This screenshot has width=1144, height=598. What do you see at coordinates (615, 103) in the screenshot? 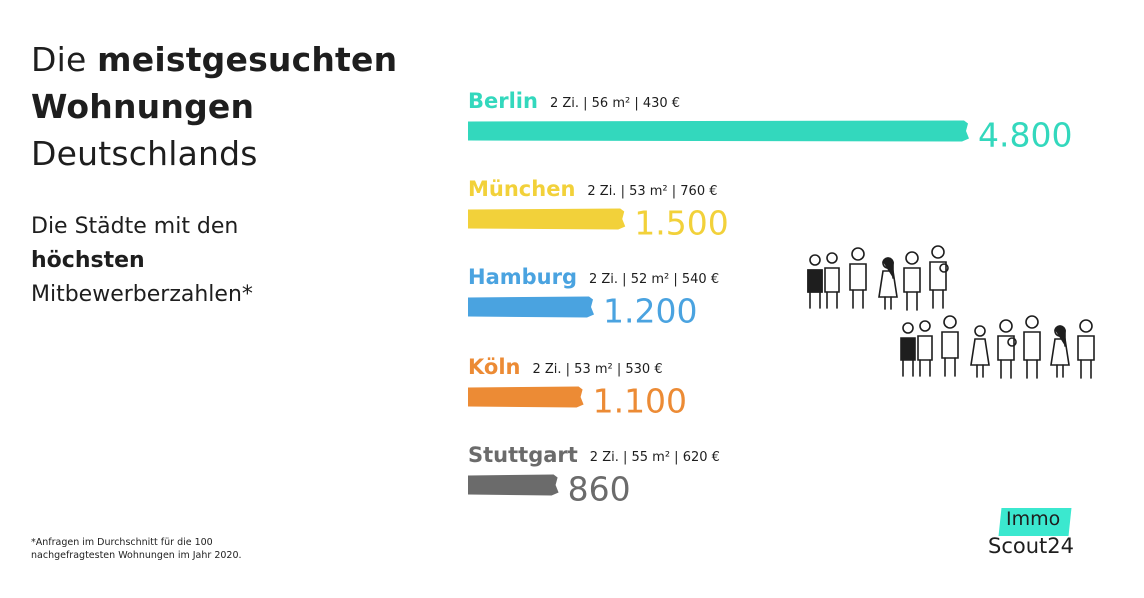
I see `spec-label-berlin: 2 Zi. | 56 m² | 430 €` at bounding box center [615, 103].